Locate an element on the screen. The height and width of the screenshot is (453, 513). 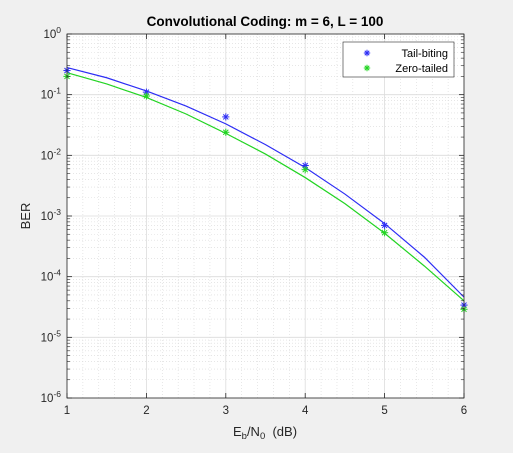
y-tick-label: 10⁻⁴ is located at coordinates (51, 276).